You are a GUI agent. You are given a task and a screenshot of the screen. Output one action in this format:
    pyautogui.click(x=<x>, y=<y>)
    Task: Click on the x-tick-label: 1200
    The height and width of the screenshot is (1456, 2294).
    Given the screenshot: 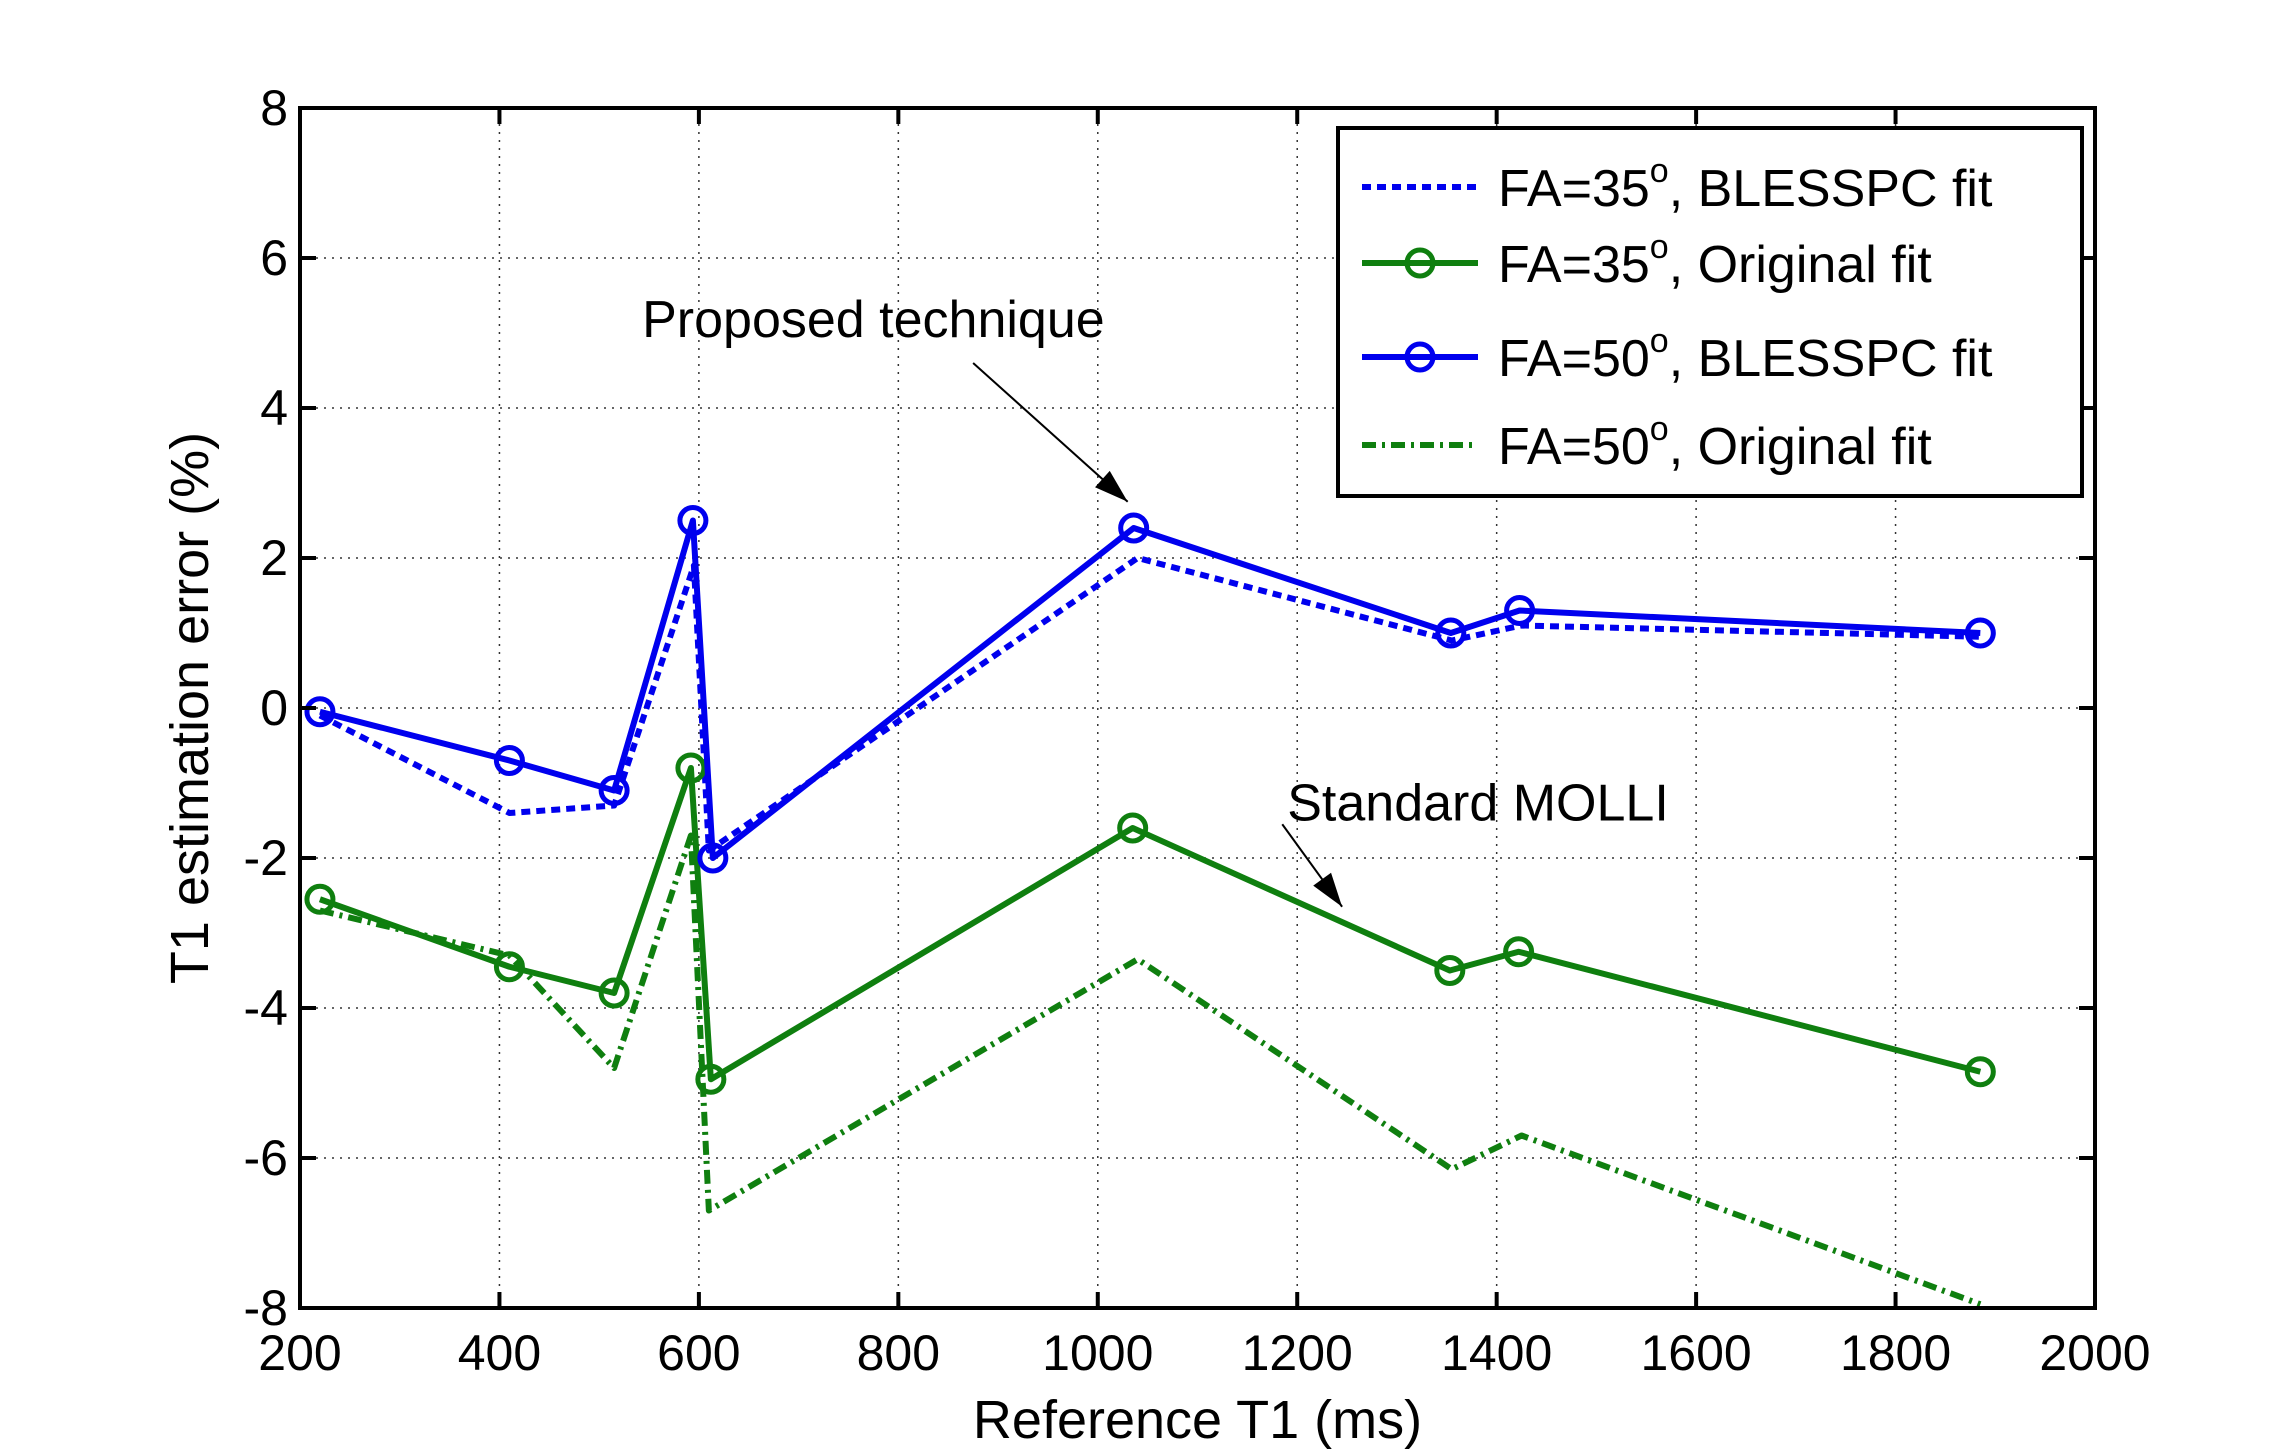 What is the action you would take?
    pyautogui.click(x=1297, y=1353)
    